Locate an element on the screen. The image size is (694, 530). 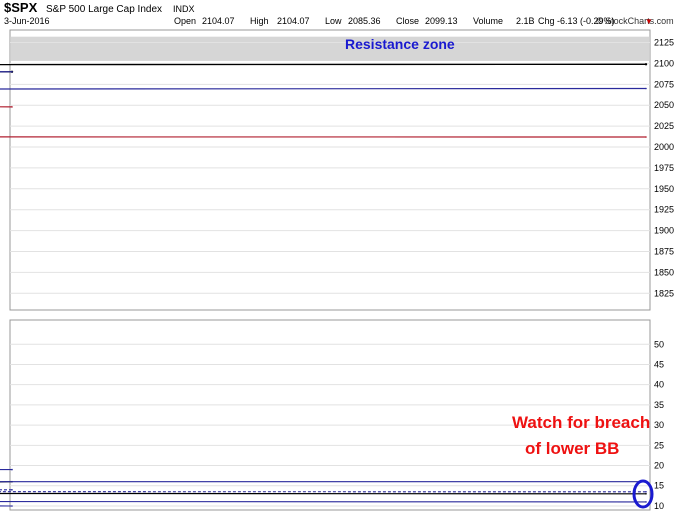
close-value: 2099.13 is located at coordinates (441, 21).